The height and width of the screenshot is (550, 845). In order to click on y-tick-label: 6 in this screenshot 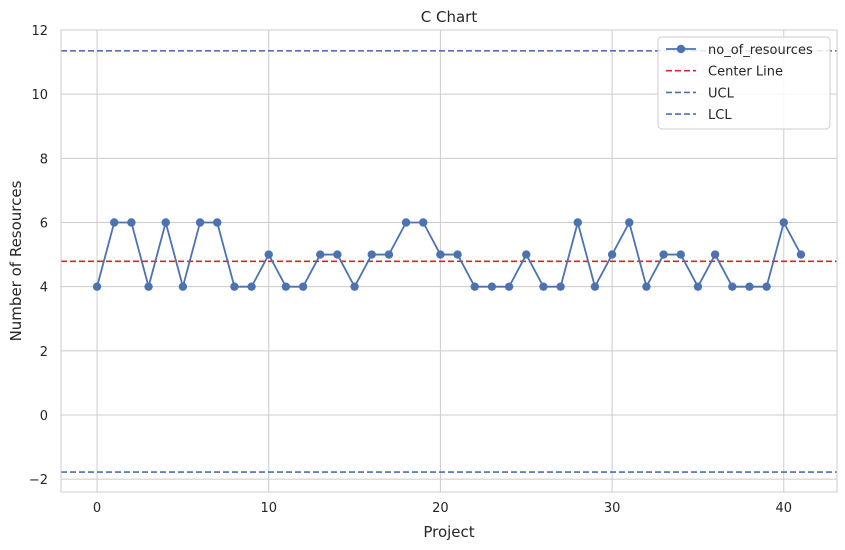, I will do `click(44, 224)`.